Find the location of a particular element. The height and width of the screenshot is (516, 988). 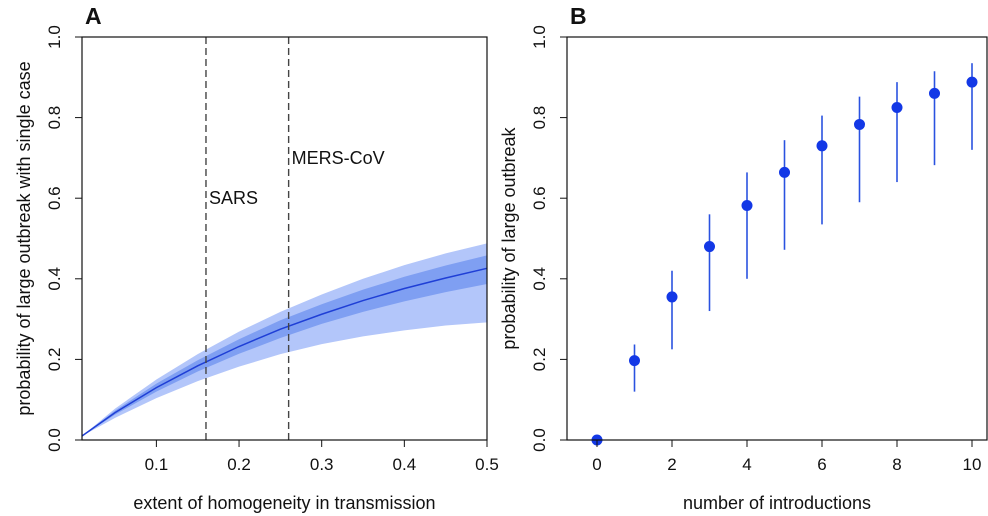

panel-label: B is located at coordinates (578, 16).